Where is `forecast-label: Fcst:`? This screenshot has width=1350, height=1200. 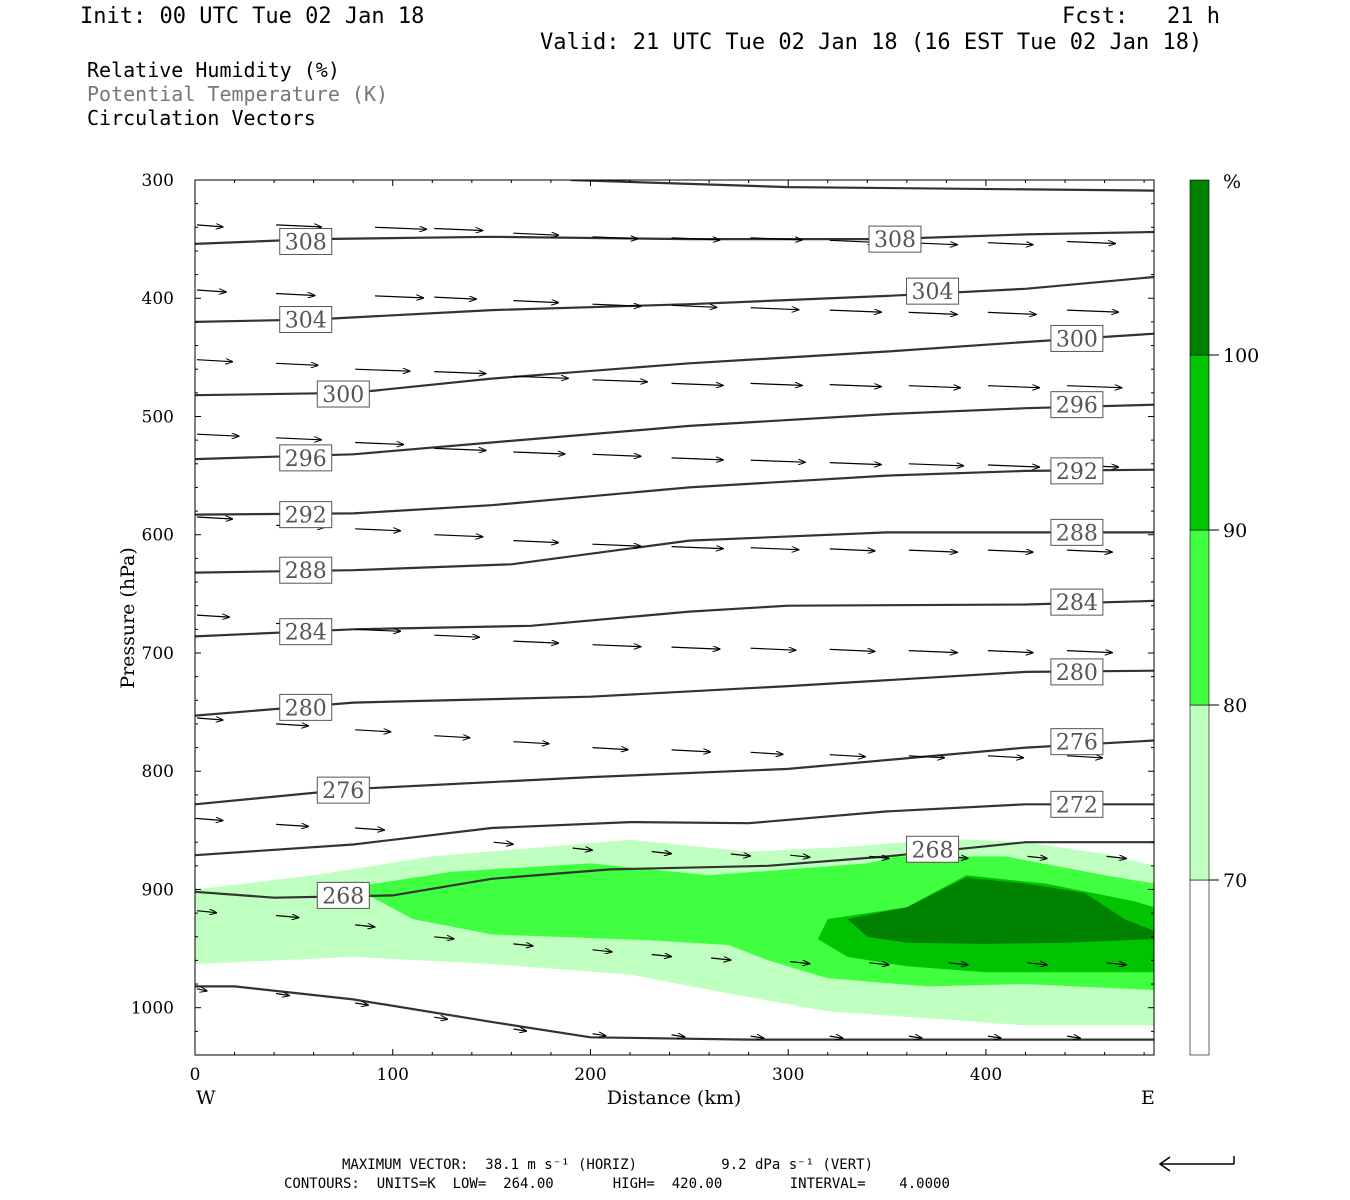 forecast-label: Fcst: is located at coordinates (1095, 16).